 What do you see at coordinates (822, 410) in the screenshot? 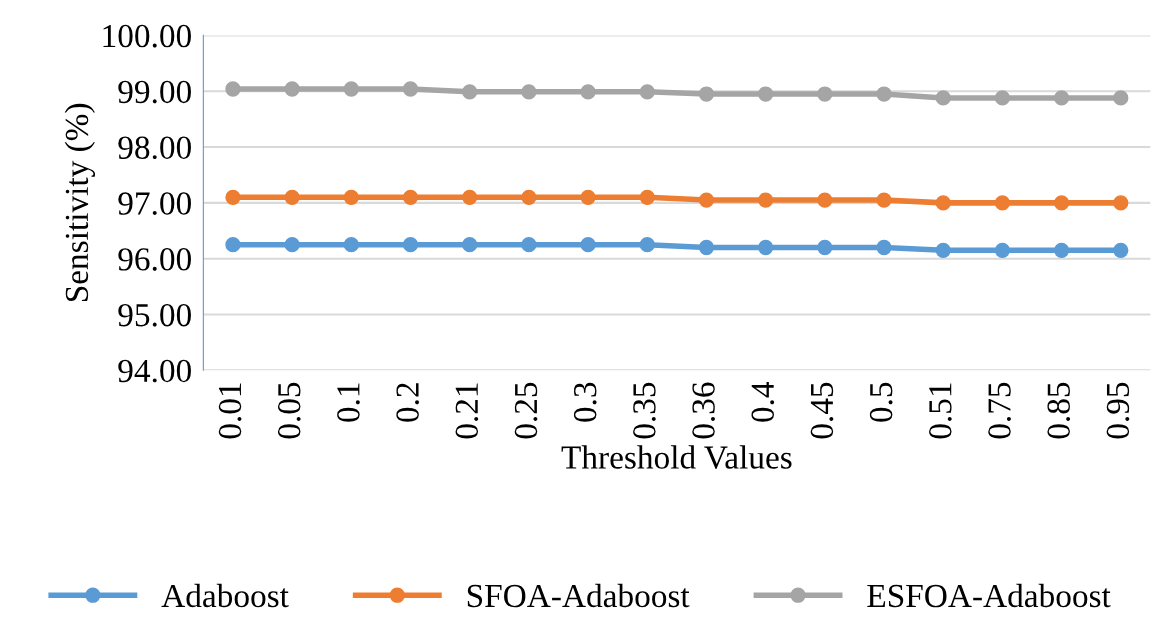
I see `x-tick-label: 0.45` at bounding box center [822, 410].